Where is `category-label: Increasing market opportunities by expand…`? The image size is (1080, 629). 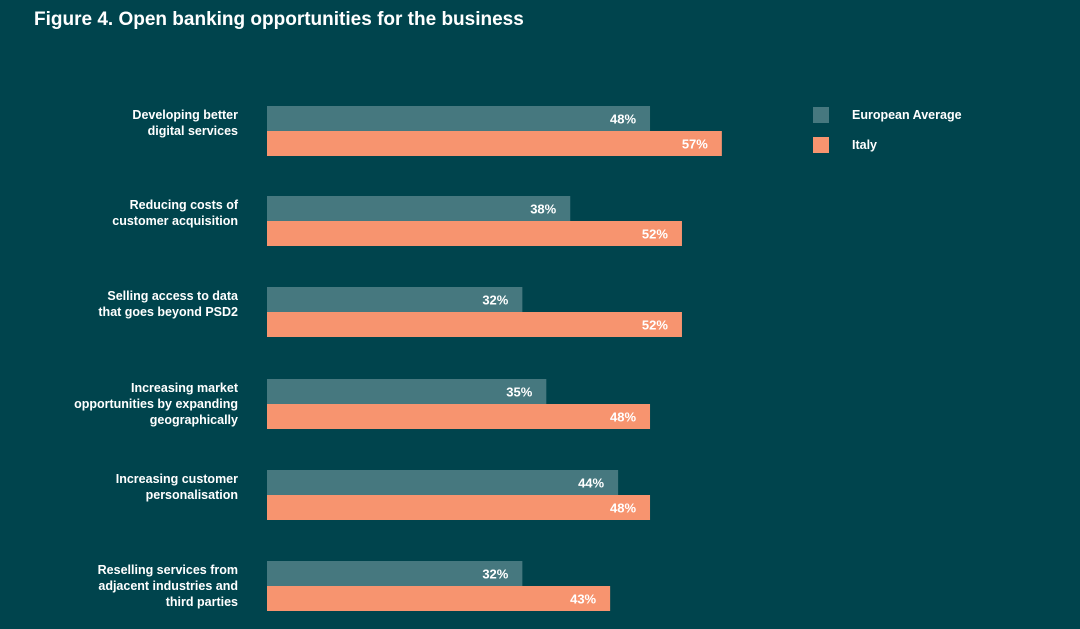 category-label: Increasing market opportunities by expand… is located at coordinates (128, 404).